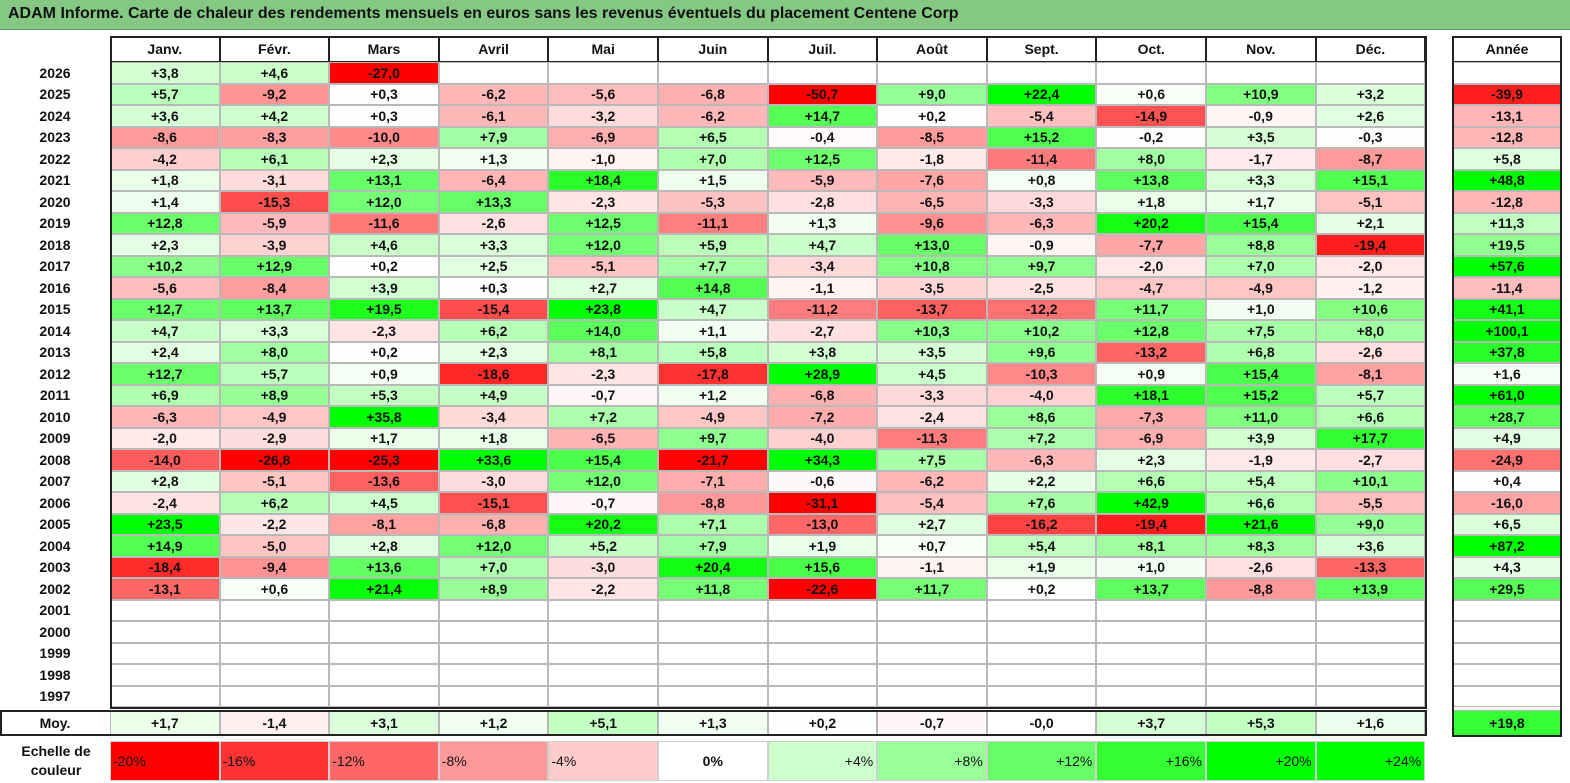 This screenshot has width=1570, height=783. I want to click on year-label-2010: 2010, so click(55, 416).